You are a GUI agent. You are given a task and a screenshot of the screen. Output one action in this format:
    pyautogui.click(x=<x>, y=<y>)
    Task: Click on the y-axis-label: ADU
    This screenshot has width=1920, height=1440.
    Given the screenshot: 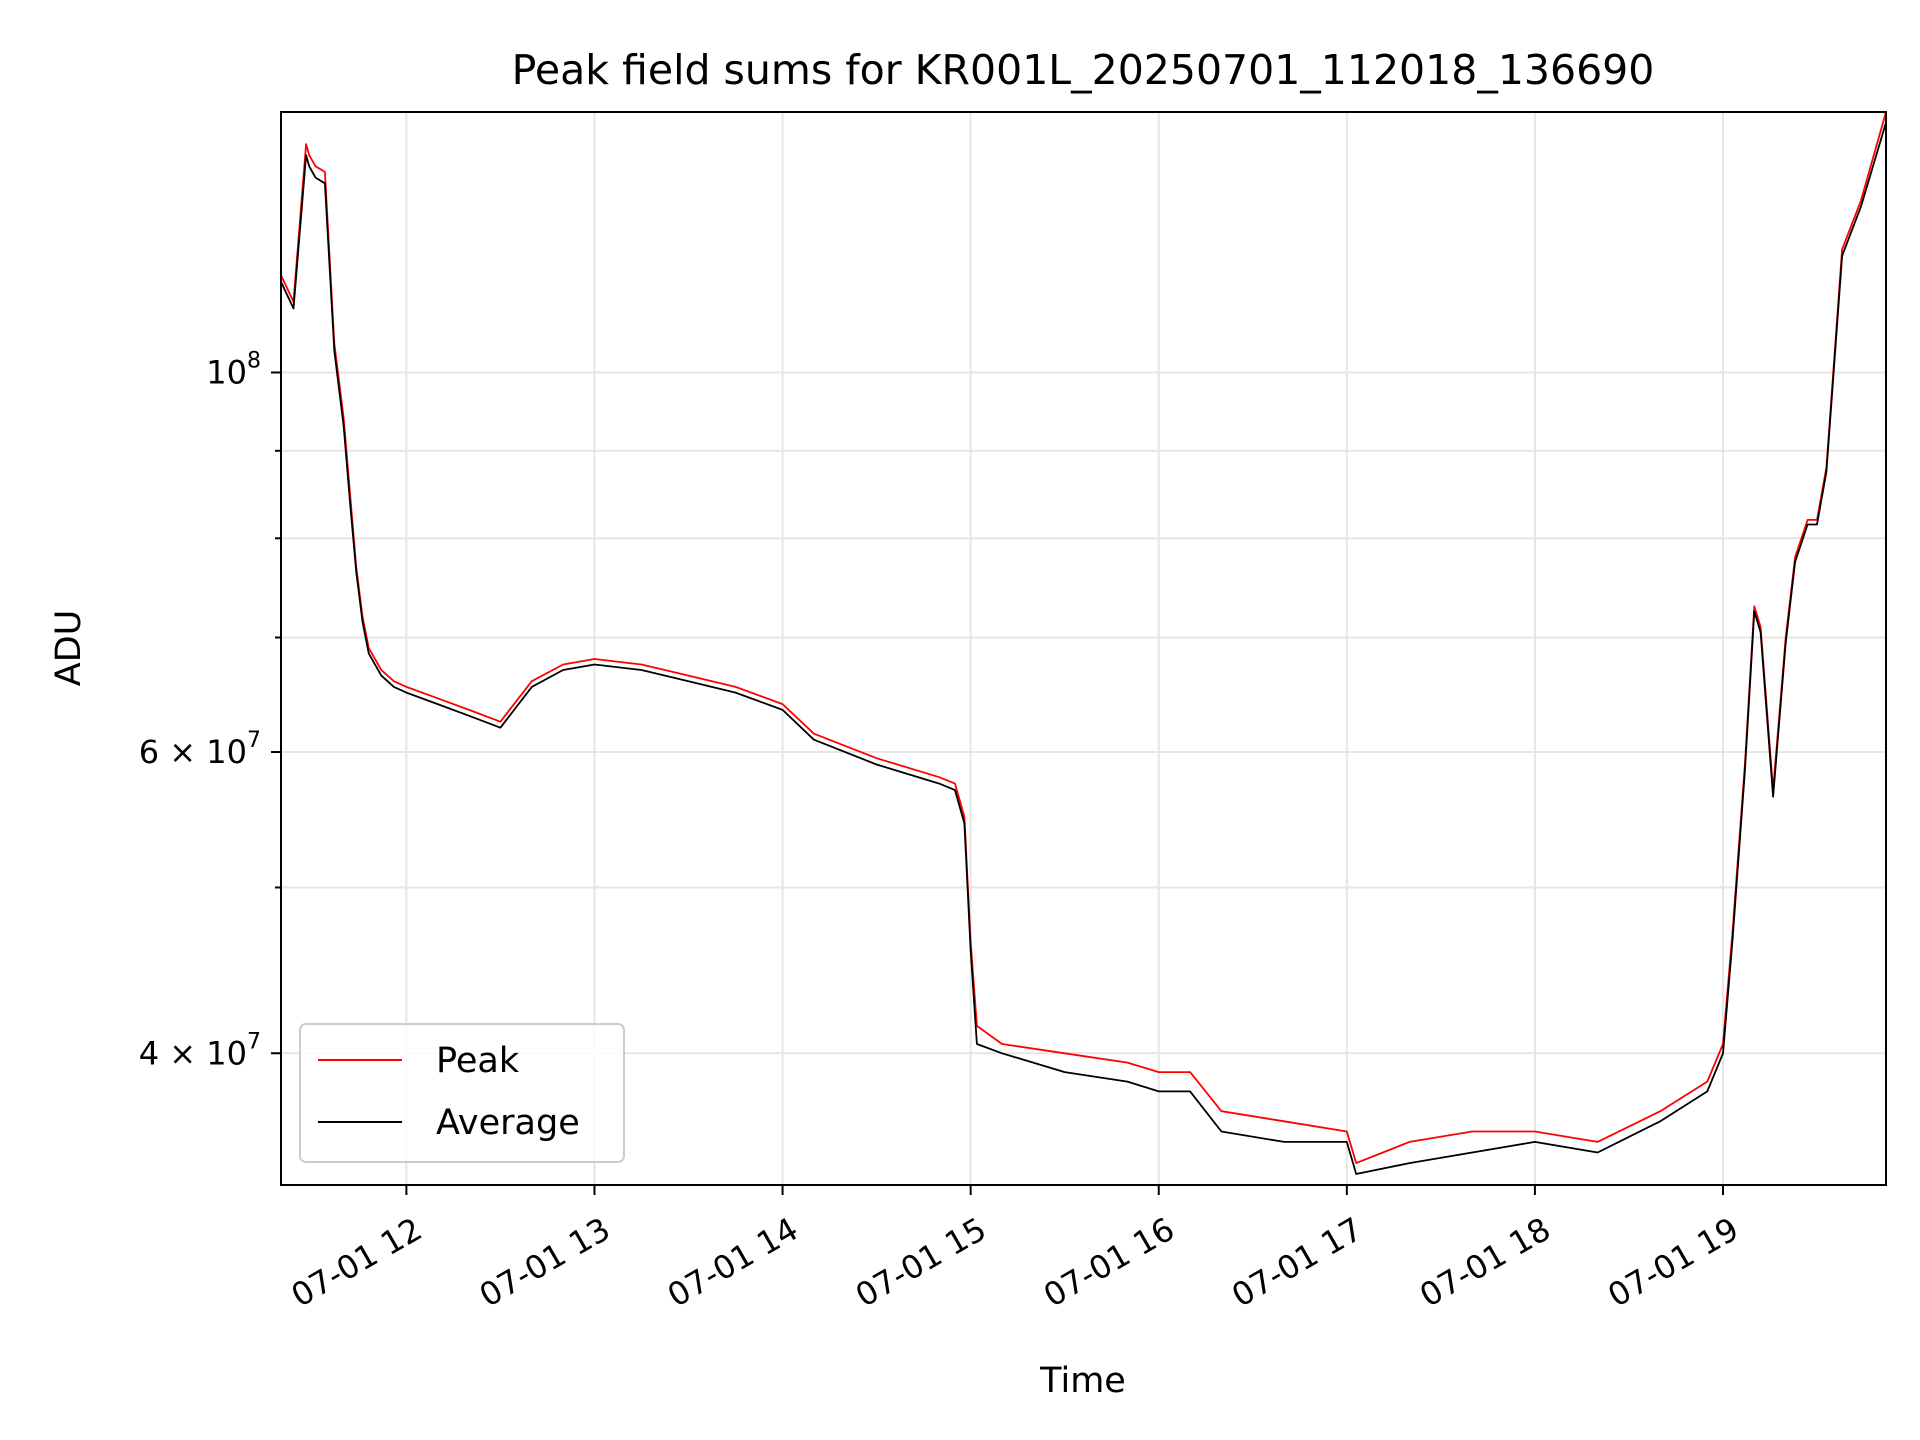 What is the action you would take?
    pyautogui.click(x=69, y=648)
    